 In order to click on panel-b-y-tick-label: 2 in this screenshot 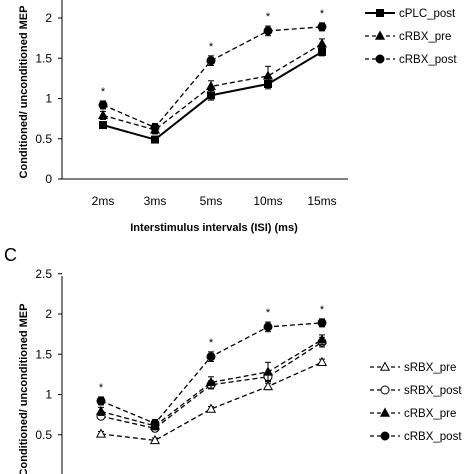, I will do `click(48, 18)`.